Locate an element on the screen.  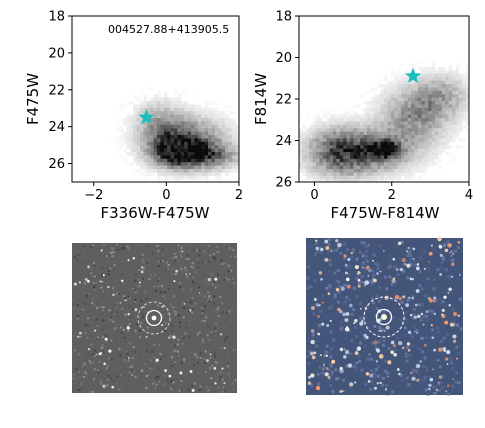
highlight-star-point is located at coordinates (413, 75).